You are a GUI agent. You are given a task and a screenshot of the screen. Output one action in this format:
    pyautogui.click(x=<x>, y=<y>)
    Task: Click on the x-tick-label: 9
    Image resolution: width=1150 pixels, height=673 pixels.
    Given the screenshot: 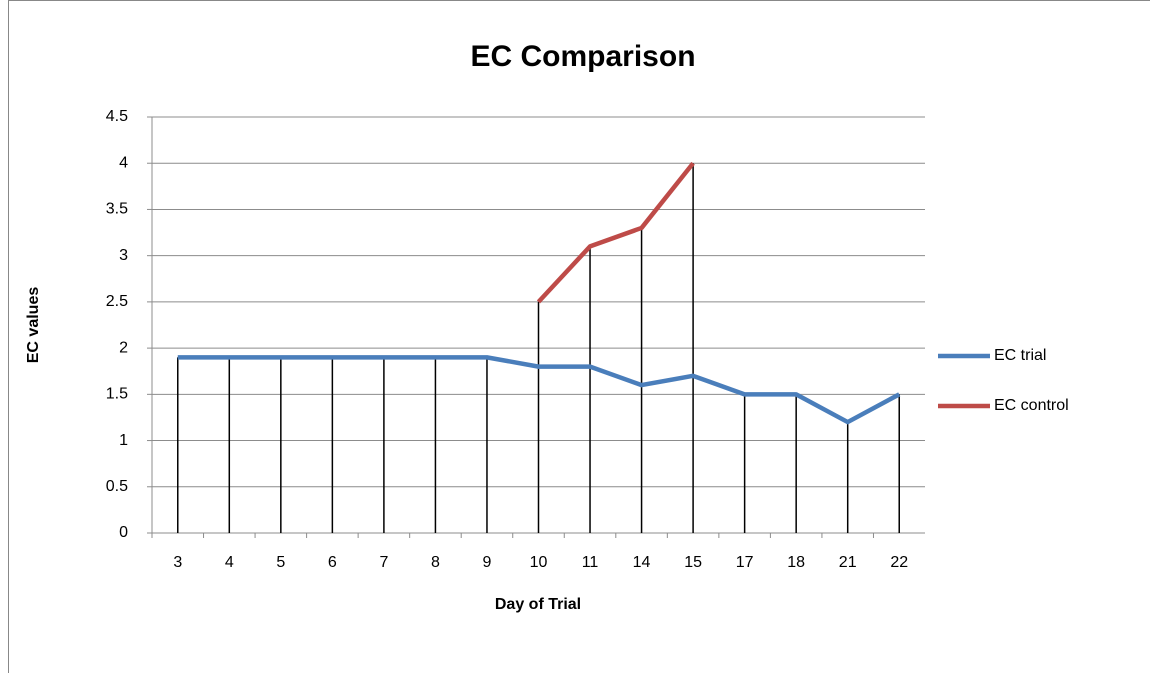 What is the action you would take?
    pyautogui.click(x=487, y=562)
    